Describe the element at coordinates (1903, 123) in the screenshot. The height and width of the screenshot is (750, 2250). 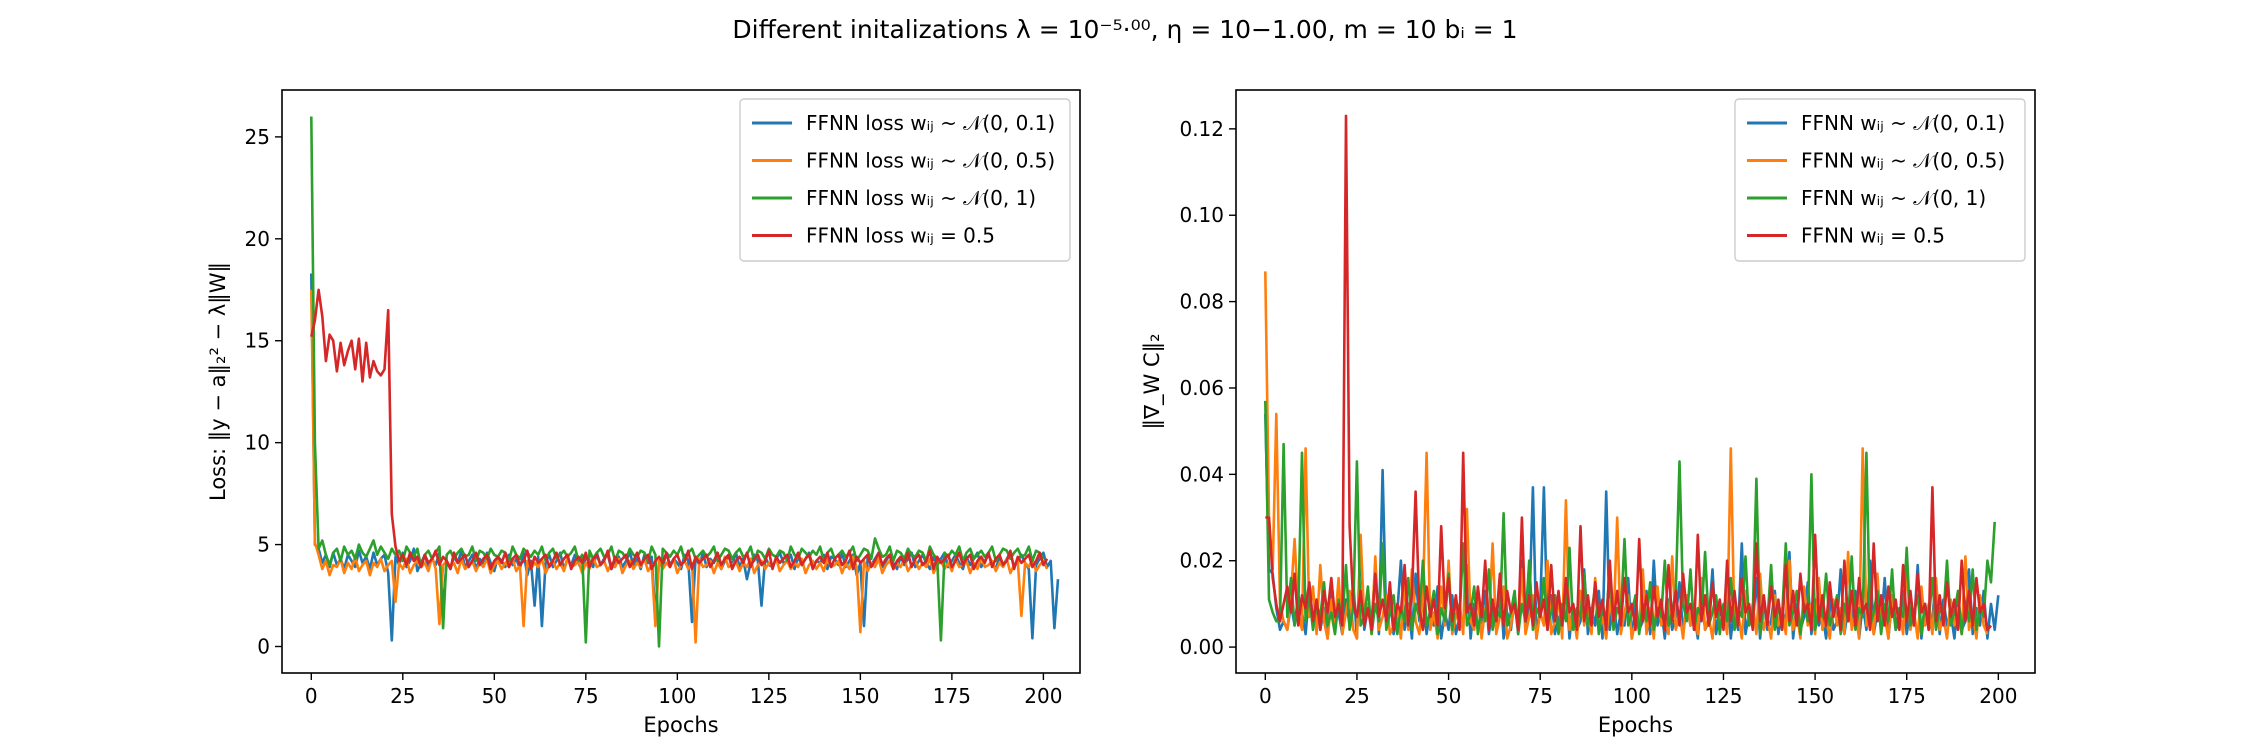
I see `legend-label-0: FFNN wᵢⱼ ~ 𝒩(0, 0.1)` at that location.